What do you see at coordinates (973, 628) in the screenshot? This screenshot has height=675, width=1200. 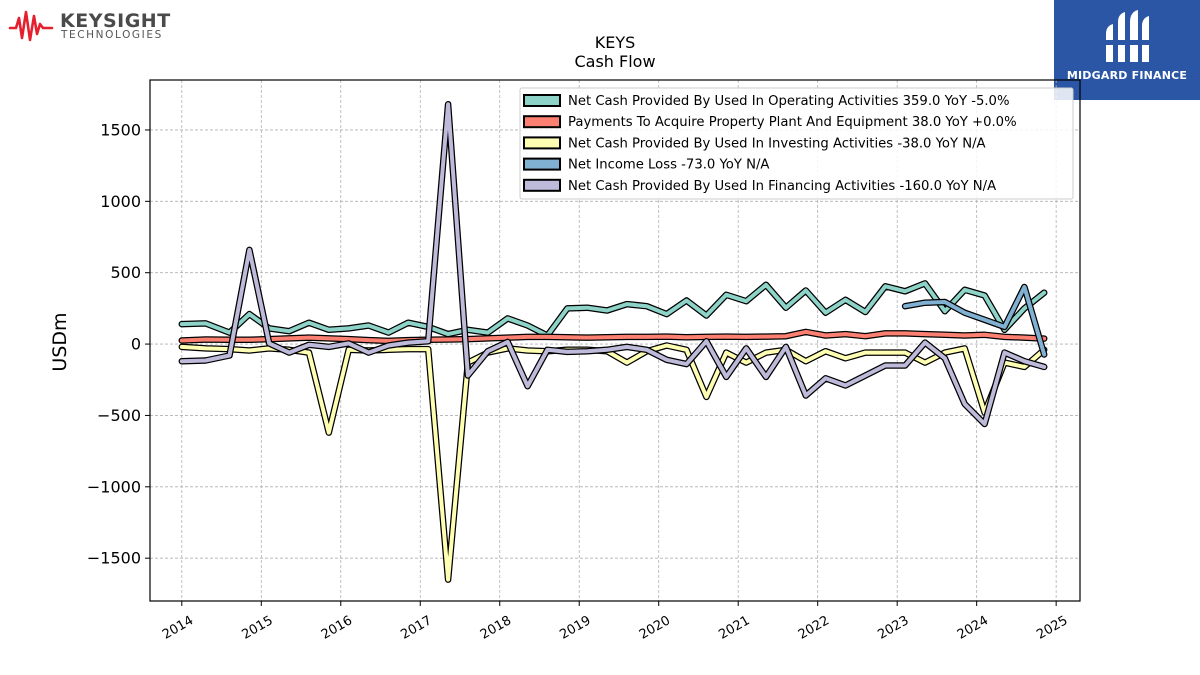 I see `x-tick-label: 2024` at bounding box center [973, 628].